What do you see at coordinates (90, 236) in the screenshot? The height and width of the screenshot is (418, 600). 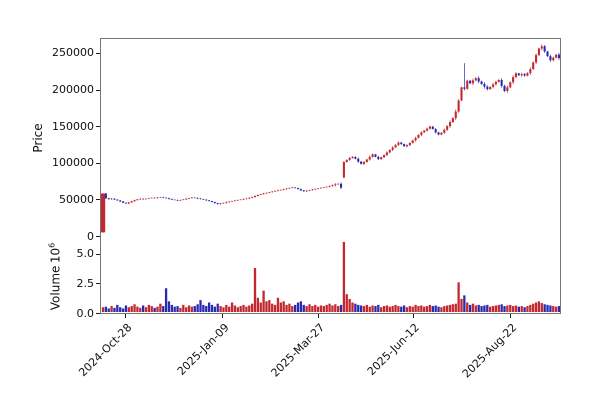 I see `price-tick-label: 0` at bounding box center [90, 236].